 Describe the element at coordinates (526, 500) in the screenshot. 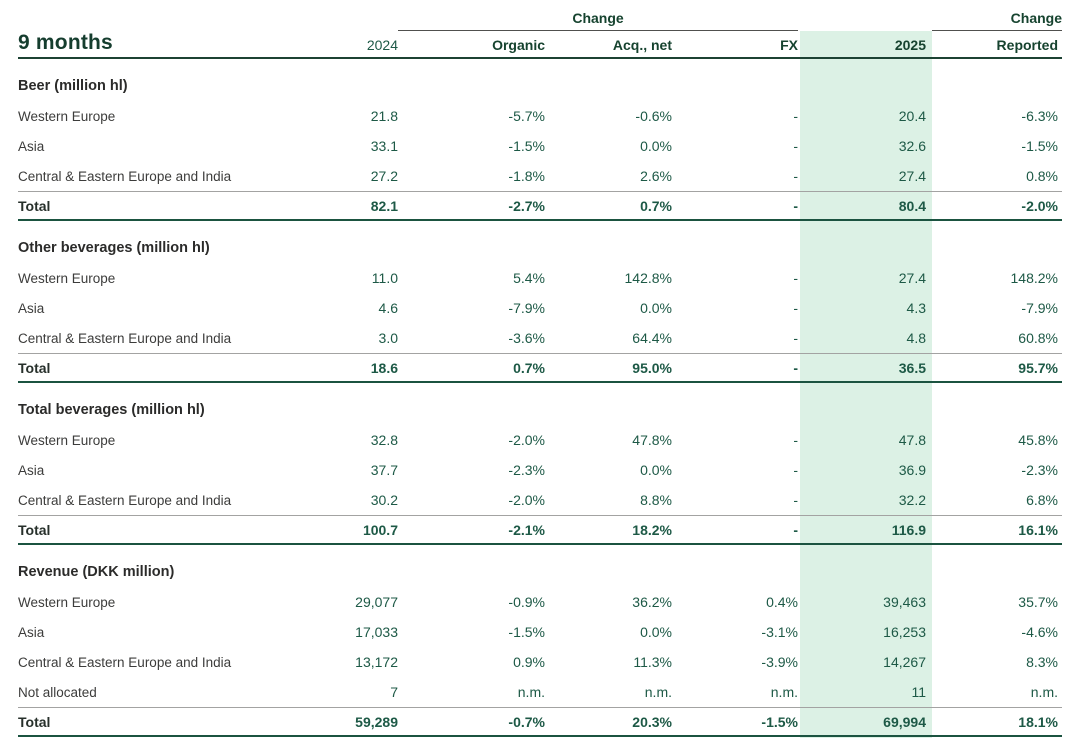

I see `cell-organic: -2.0%` at that location.